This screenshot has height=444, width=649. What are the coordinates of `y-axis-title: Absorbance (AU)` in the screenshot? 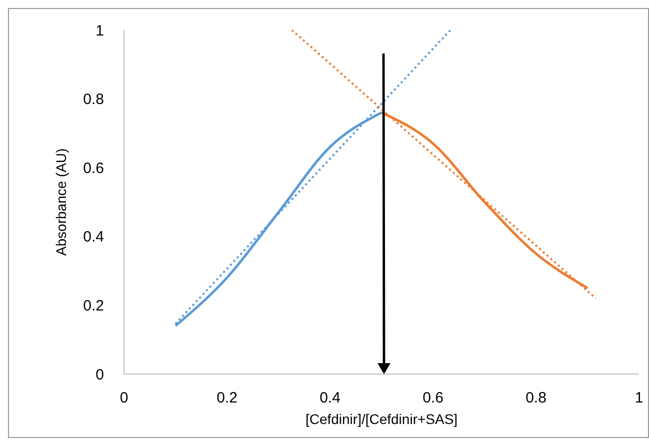 It's located at (60, 202).